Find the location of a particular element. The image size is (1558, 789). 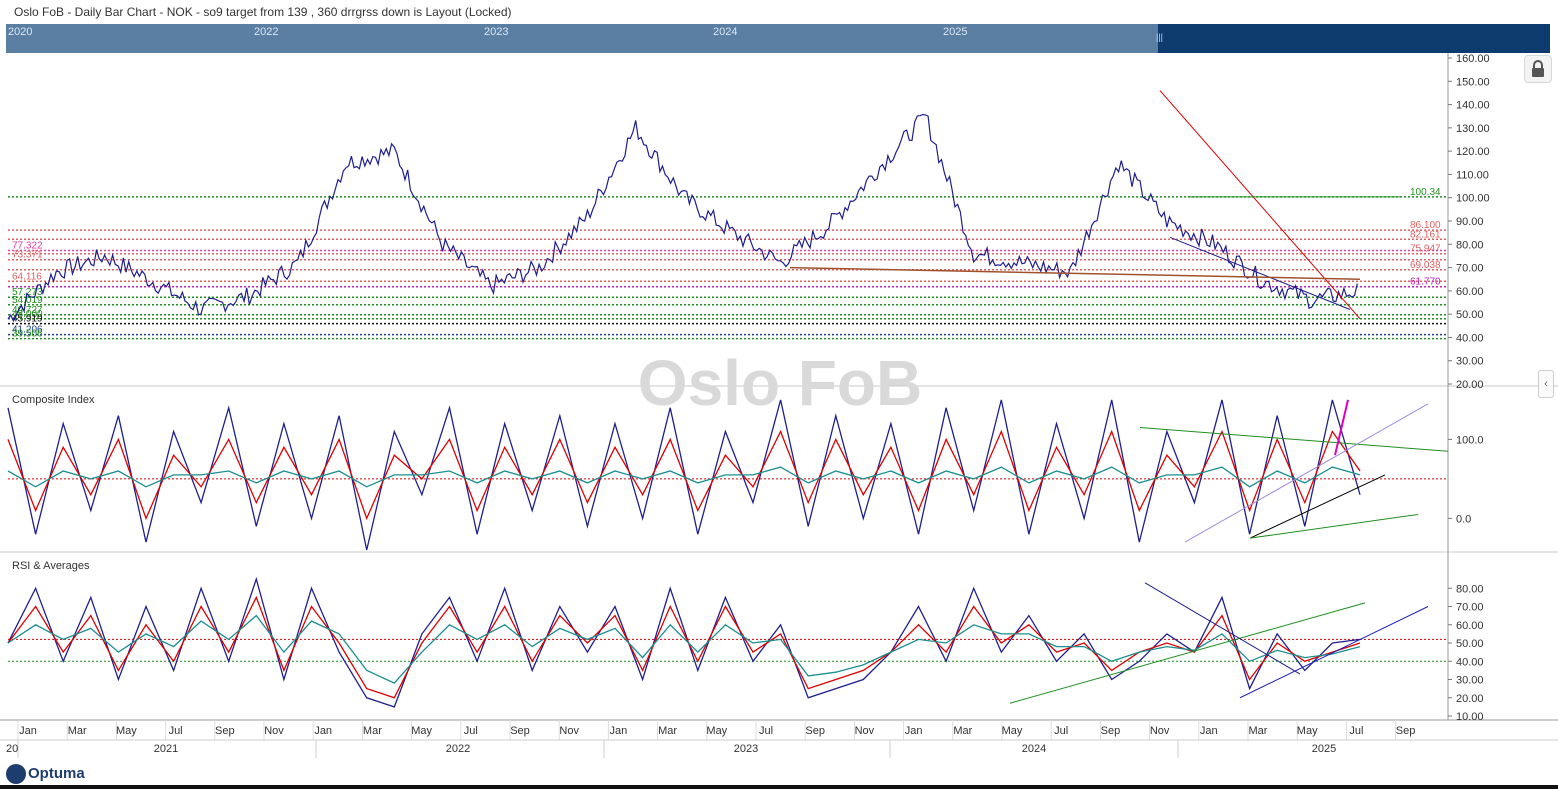

overview-navigator: 2020 2022 2023 2024 2025 ||| is located at coordinates (778, 38).